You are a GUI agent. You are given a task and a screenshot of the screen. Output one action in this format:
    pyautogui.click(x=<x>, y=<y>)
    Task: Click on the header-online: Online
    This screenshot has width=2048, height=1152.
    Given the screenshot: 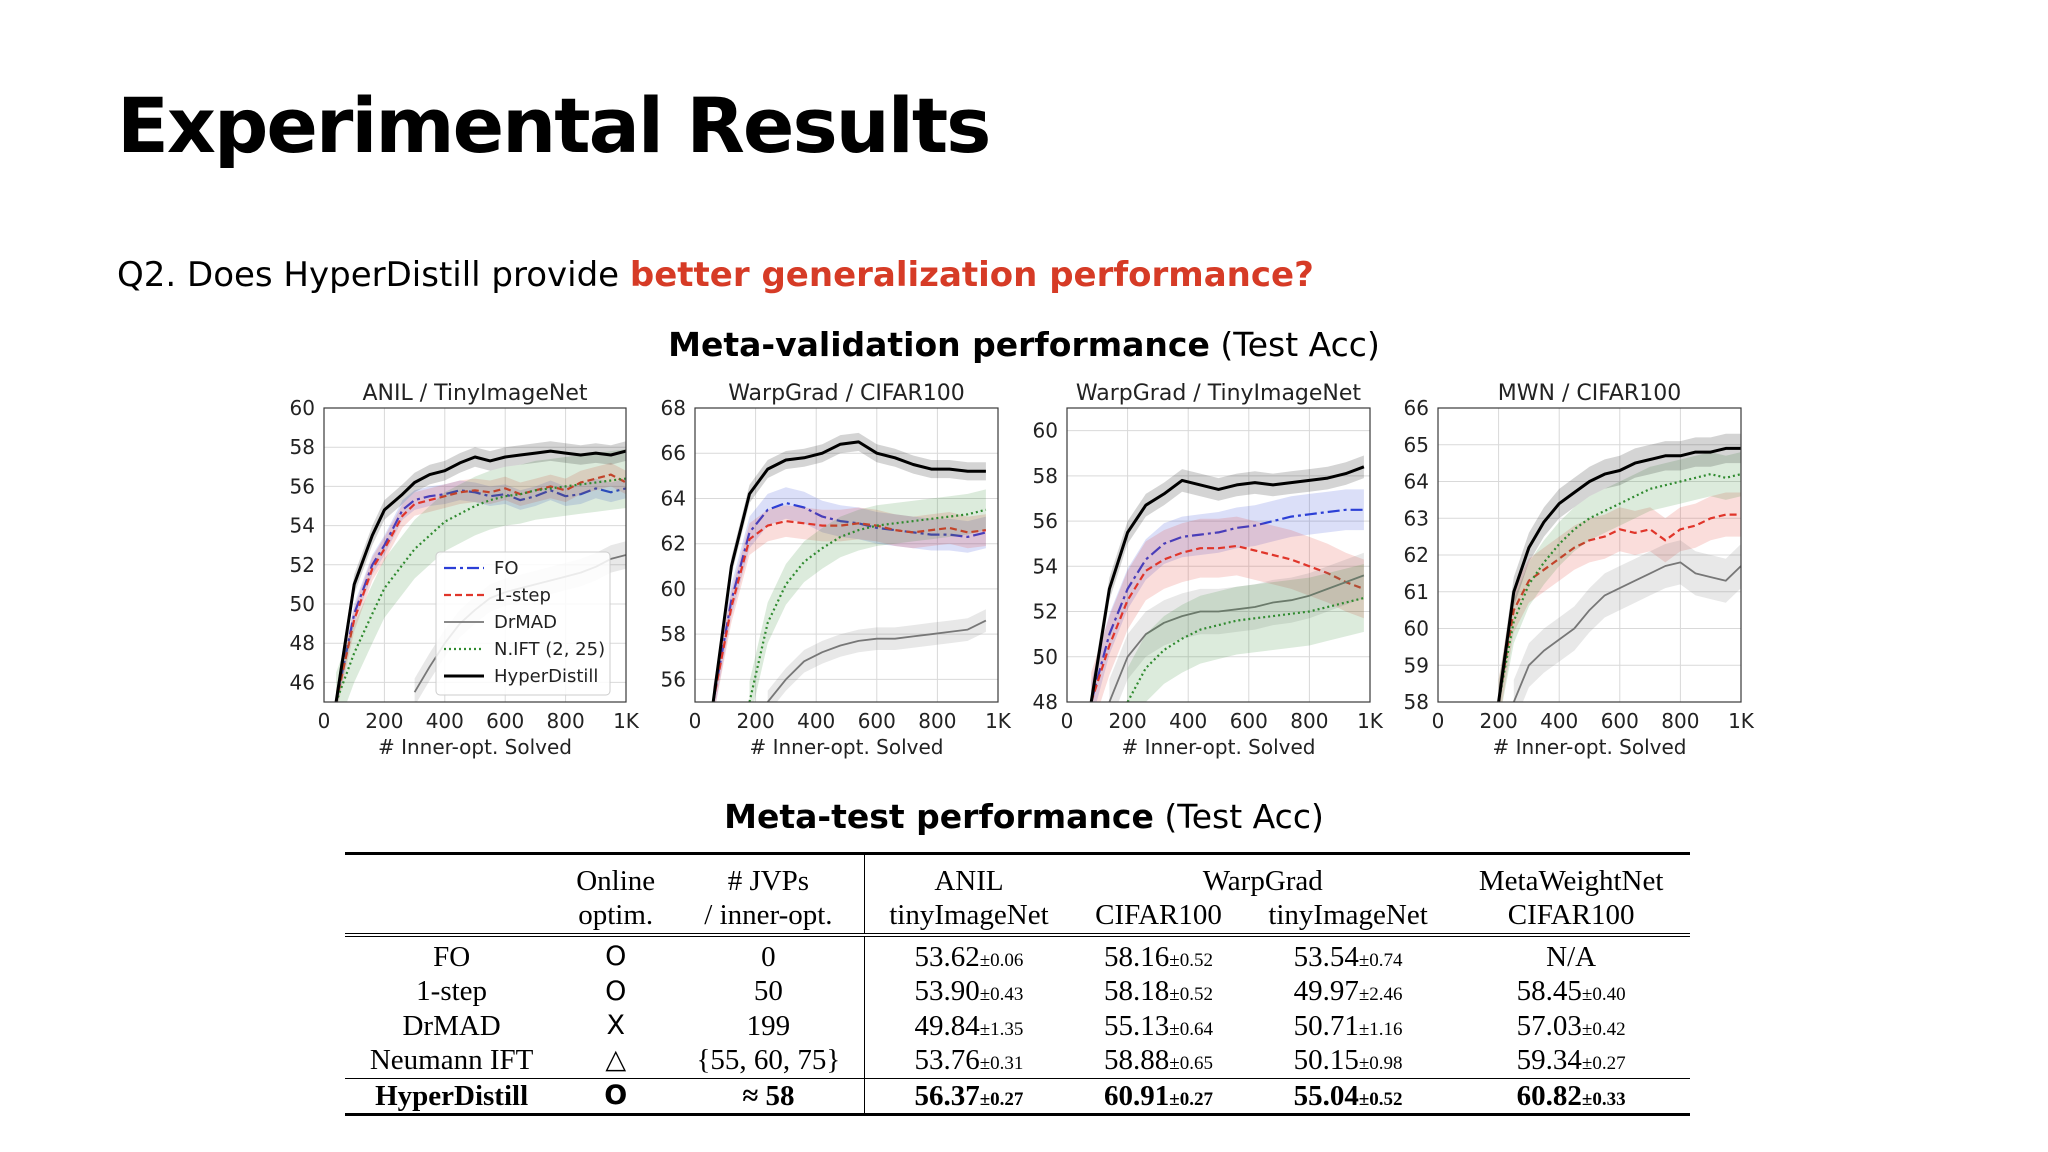 What is the action you would take?
    pyautogui.click(x=616, y=881)
    